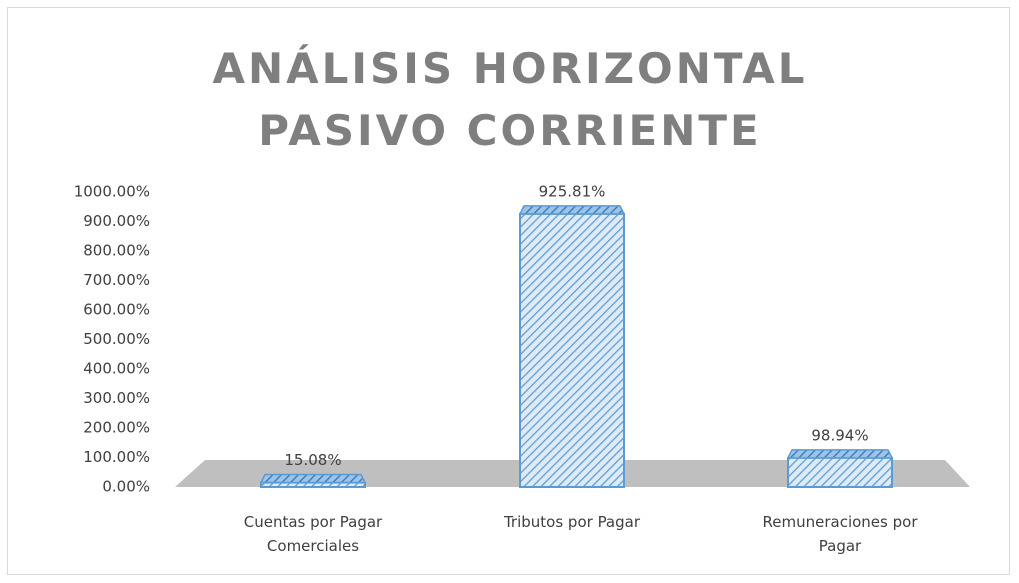 Image resolution: width=1019 pixels, height=583 pixels. What do you see at coordinates (313, 534) in the screenshot?
I see `x-tick-label: Cuentas por Pagar Comerciales` at bounding box center [313, 534].